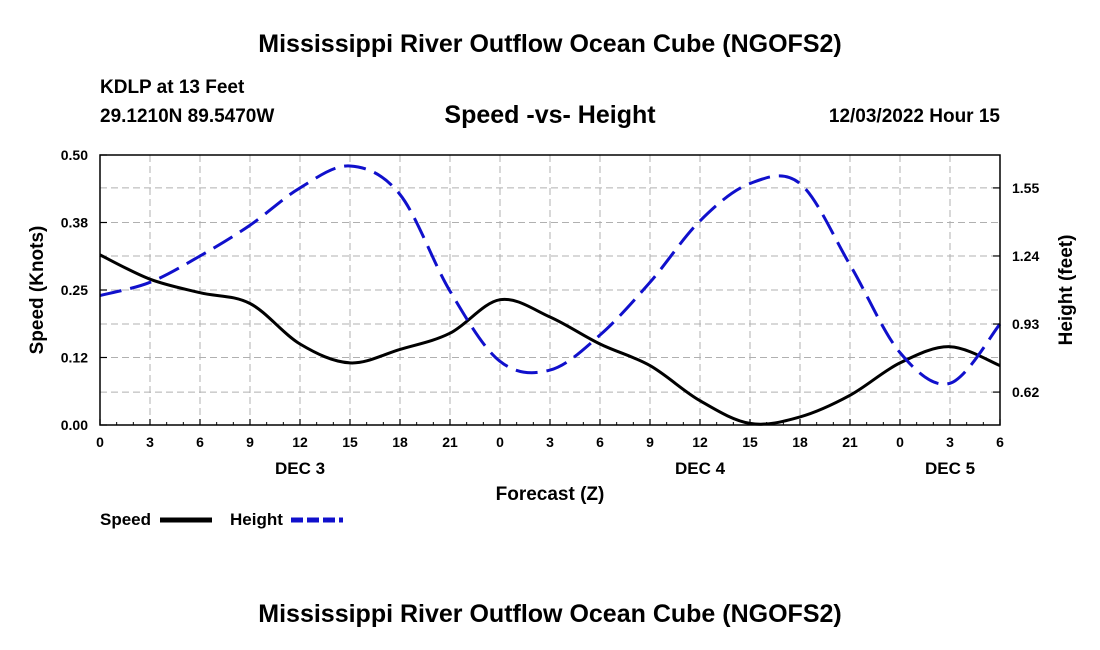 The image size is (1100, 650). What do you see at coordinates (256, 519) in the screenshot?
I see `legend-height-label: Height` at bounding box center [256, 519].